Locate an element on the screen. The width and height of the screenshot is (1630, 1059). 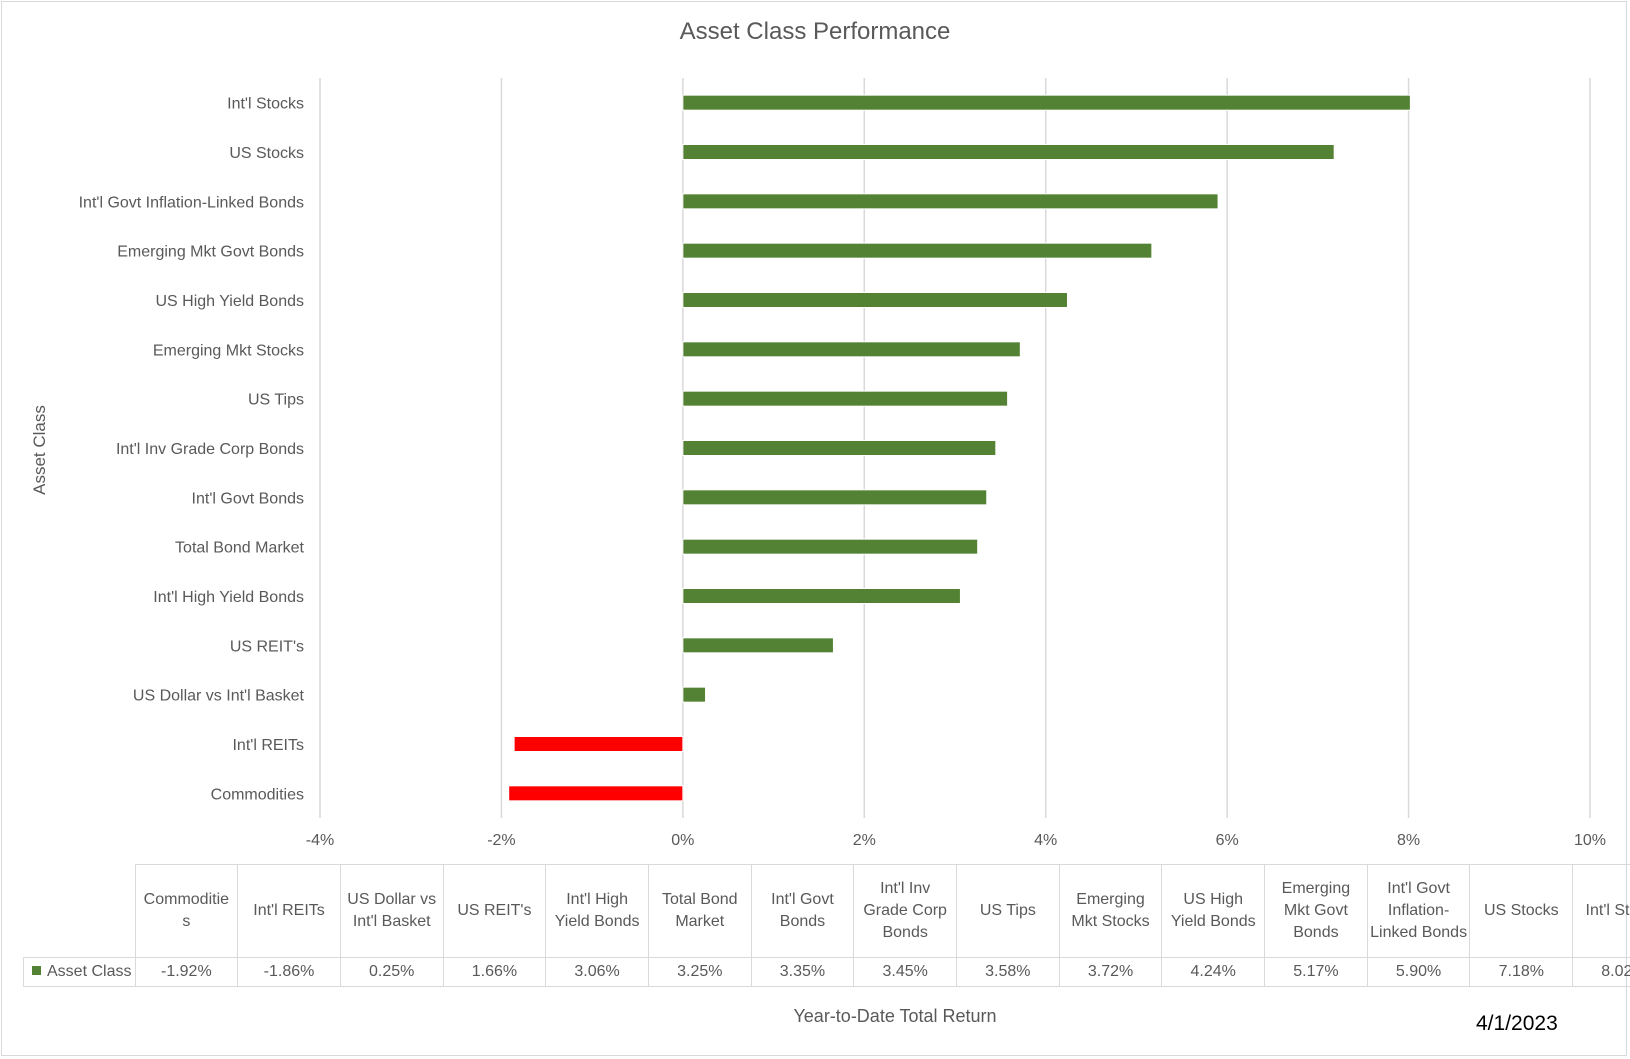
category-label: US Tips is located at coordinates (276, 400).